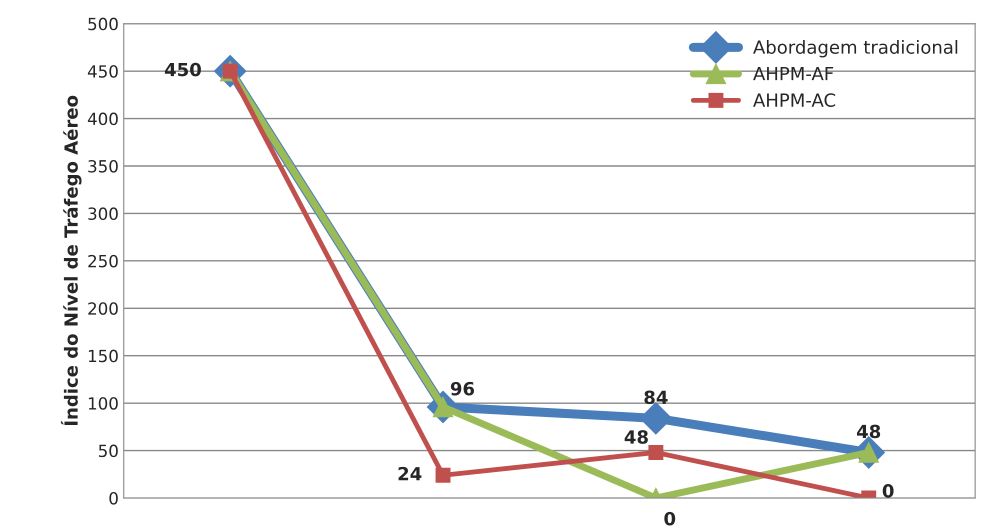  Describe the element at coordinates (113, 498) in the screenshot. I see `y-tick-label: 0` at that location.